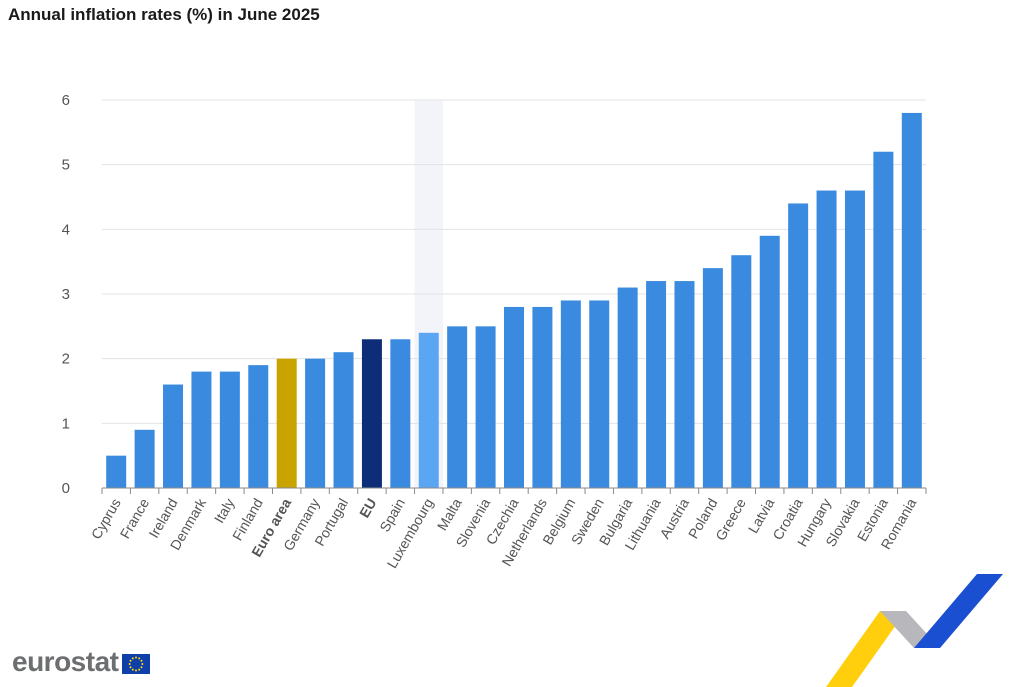 The width and height of the screenshot is (1028, 687). I want to click on y-tick-label: 5, so click(66, 165).